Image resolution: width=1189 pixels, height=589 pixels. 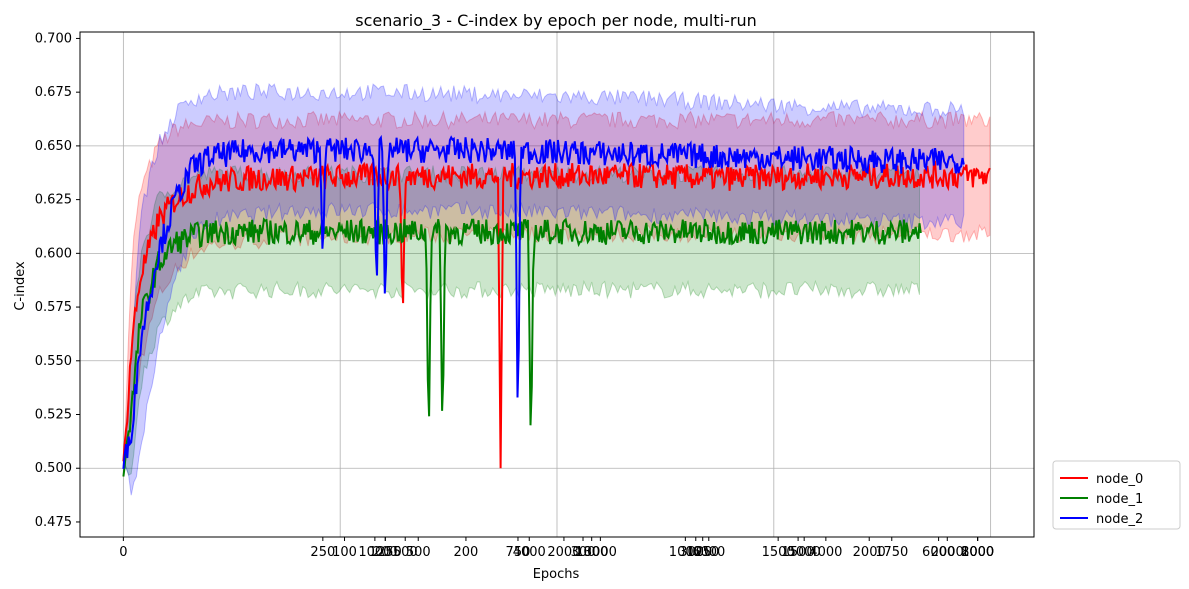 I want to click on legend-label-node_0: node_0, so click(x=1119, y=479).